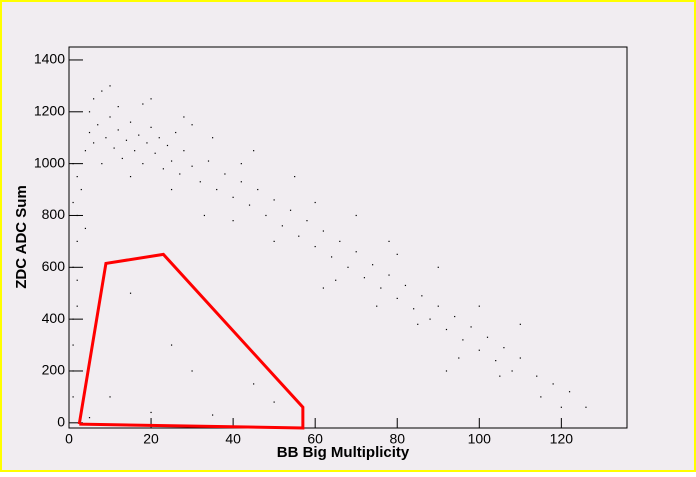 This screenshot has height=477, width=696. What do you see at coordinates (49, 59) in the screenshot?
I see `y-tick-label: 1400` at bounding box center [49, 59].